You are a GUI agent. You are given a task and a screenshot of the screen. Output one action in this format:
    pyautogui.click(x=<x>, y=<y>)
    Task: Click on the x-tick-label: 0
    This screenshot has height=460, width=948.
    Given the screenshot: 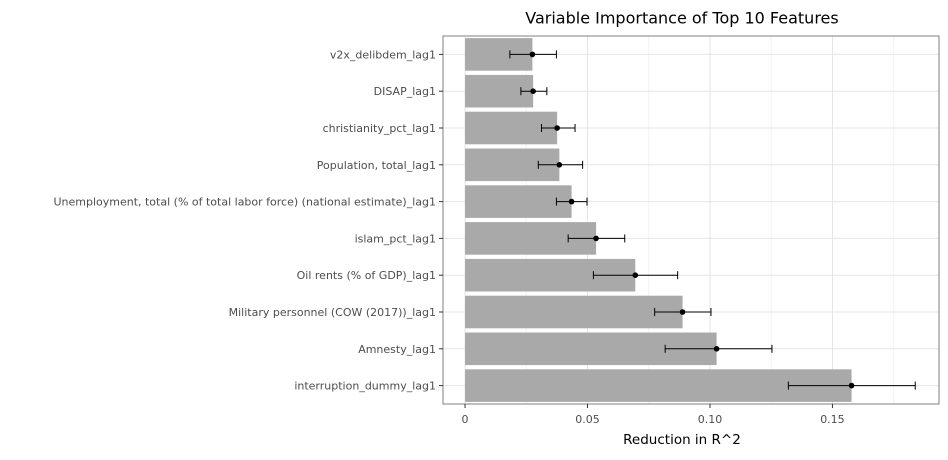 What is the action you would take?
    pyautogui.click(x=465, y=419)
    